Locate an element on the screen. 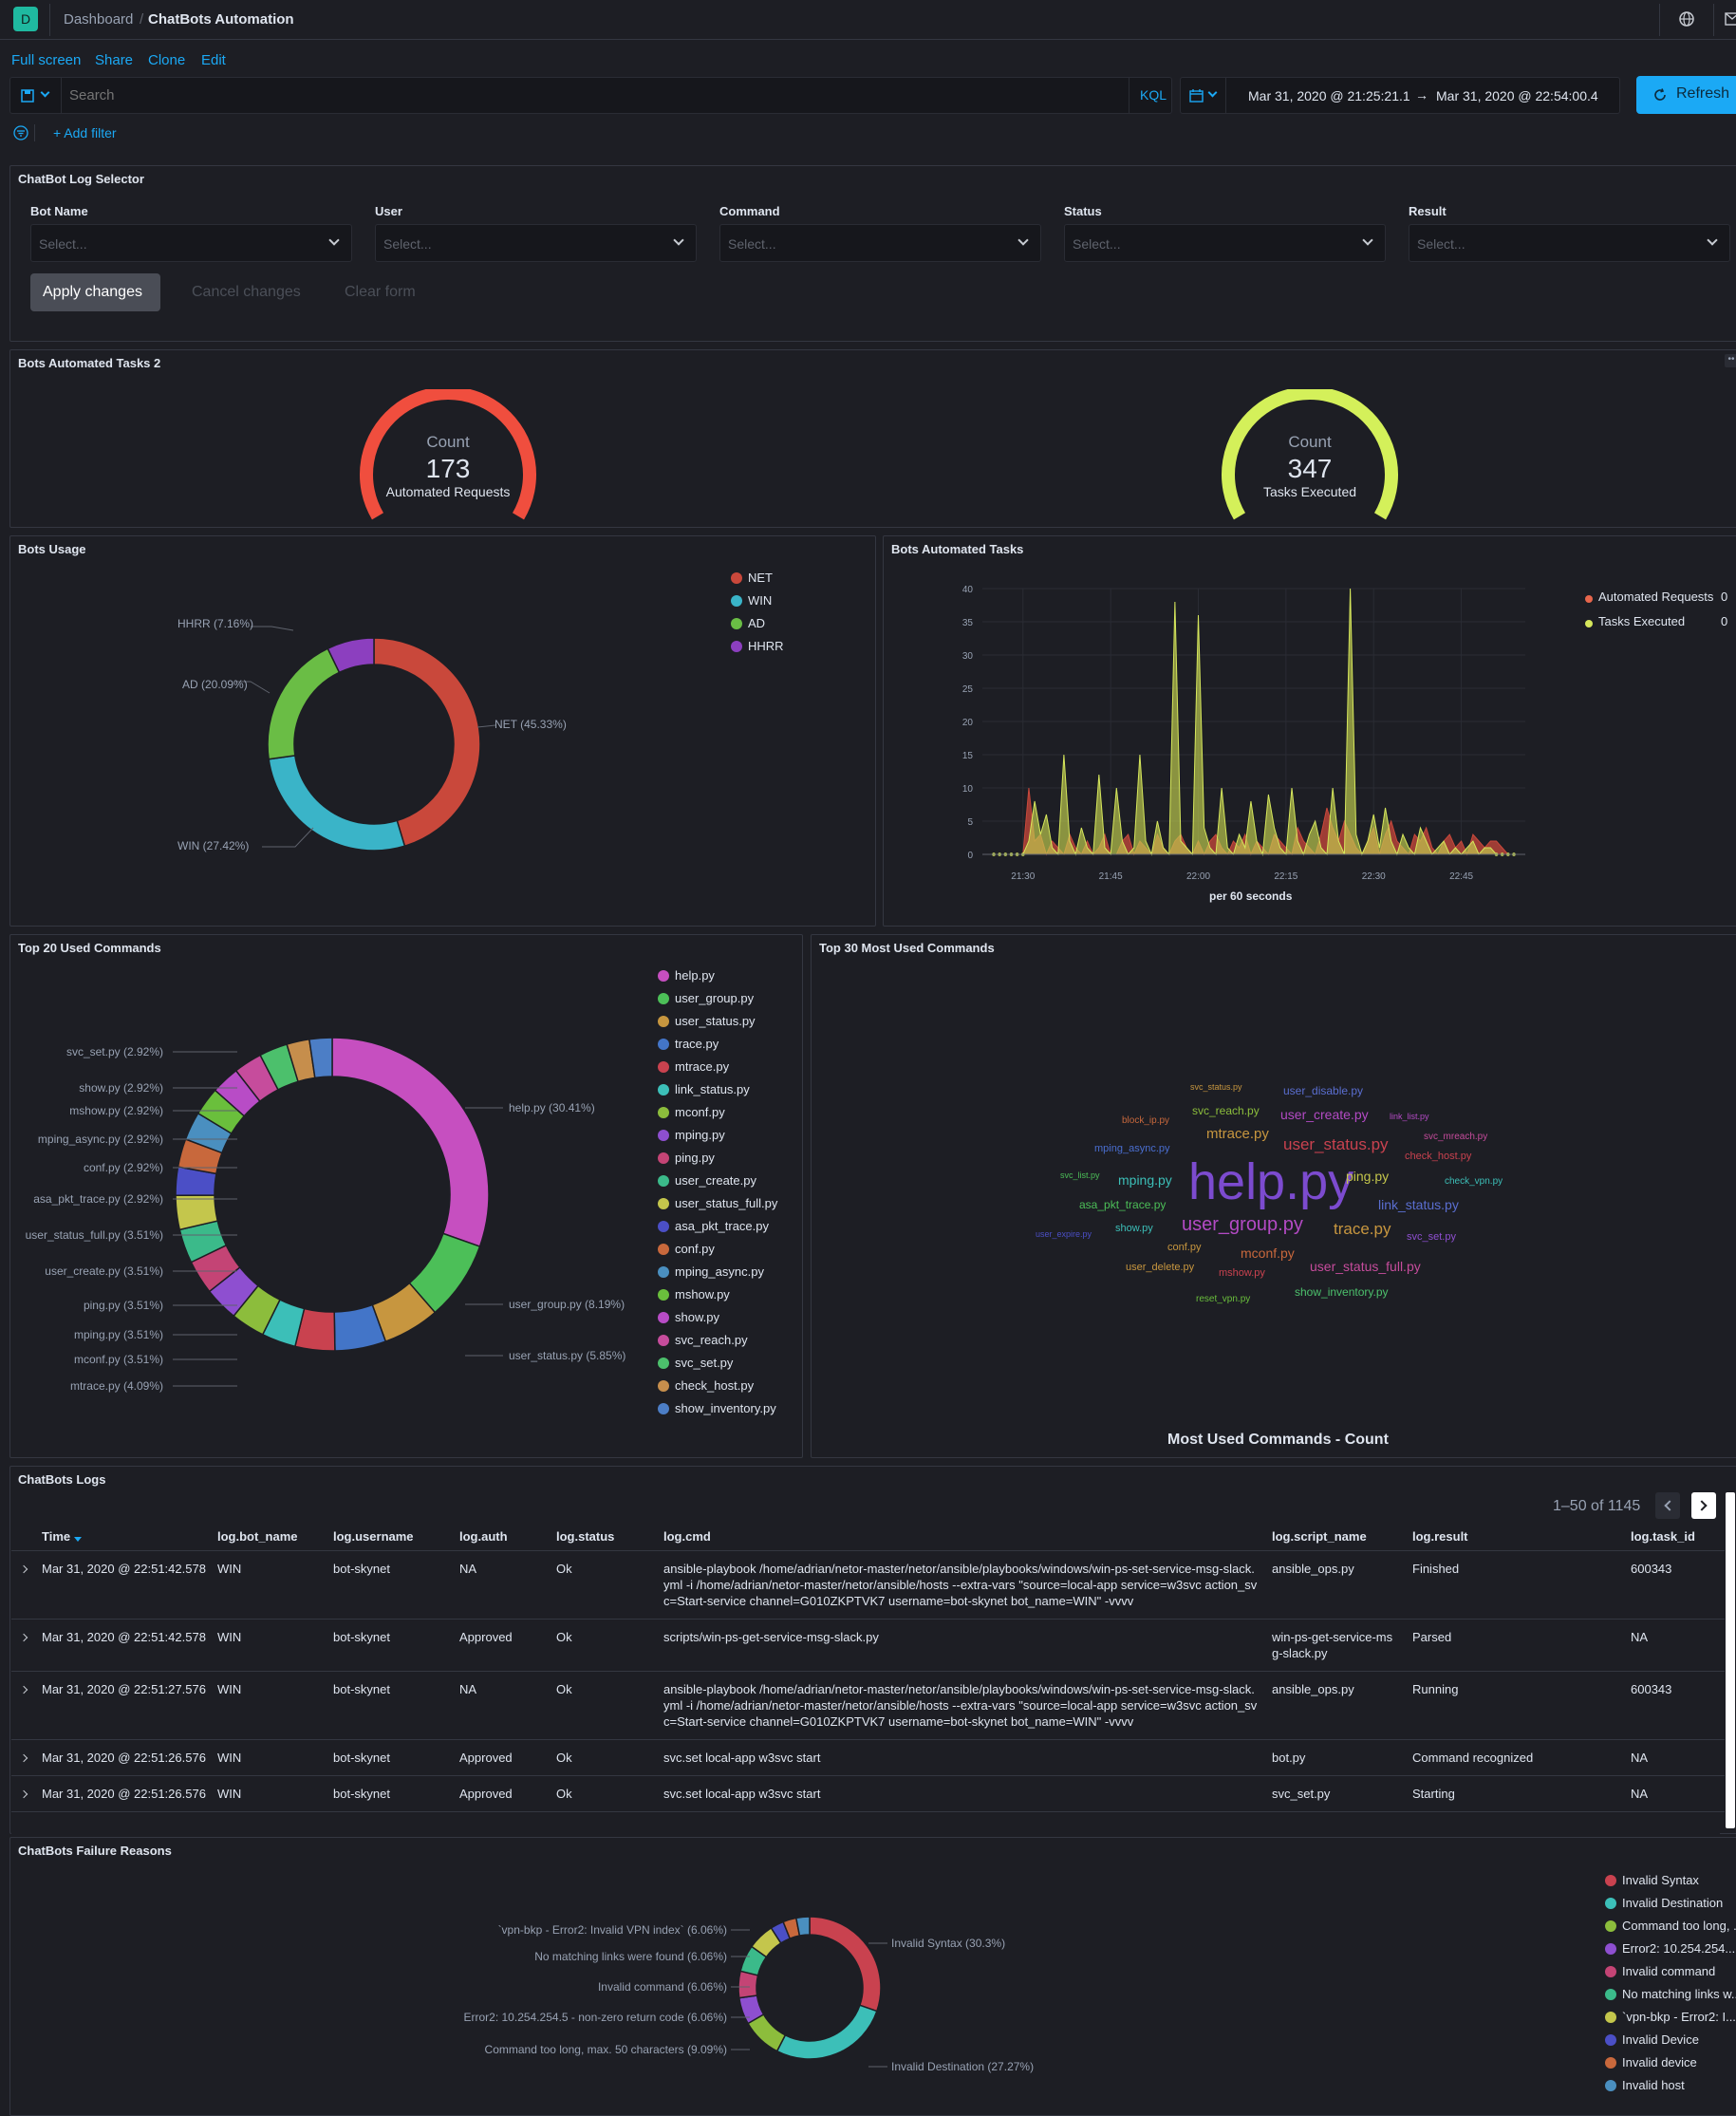  slice-HHRR is located at coordinates (351, 655).